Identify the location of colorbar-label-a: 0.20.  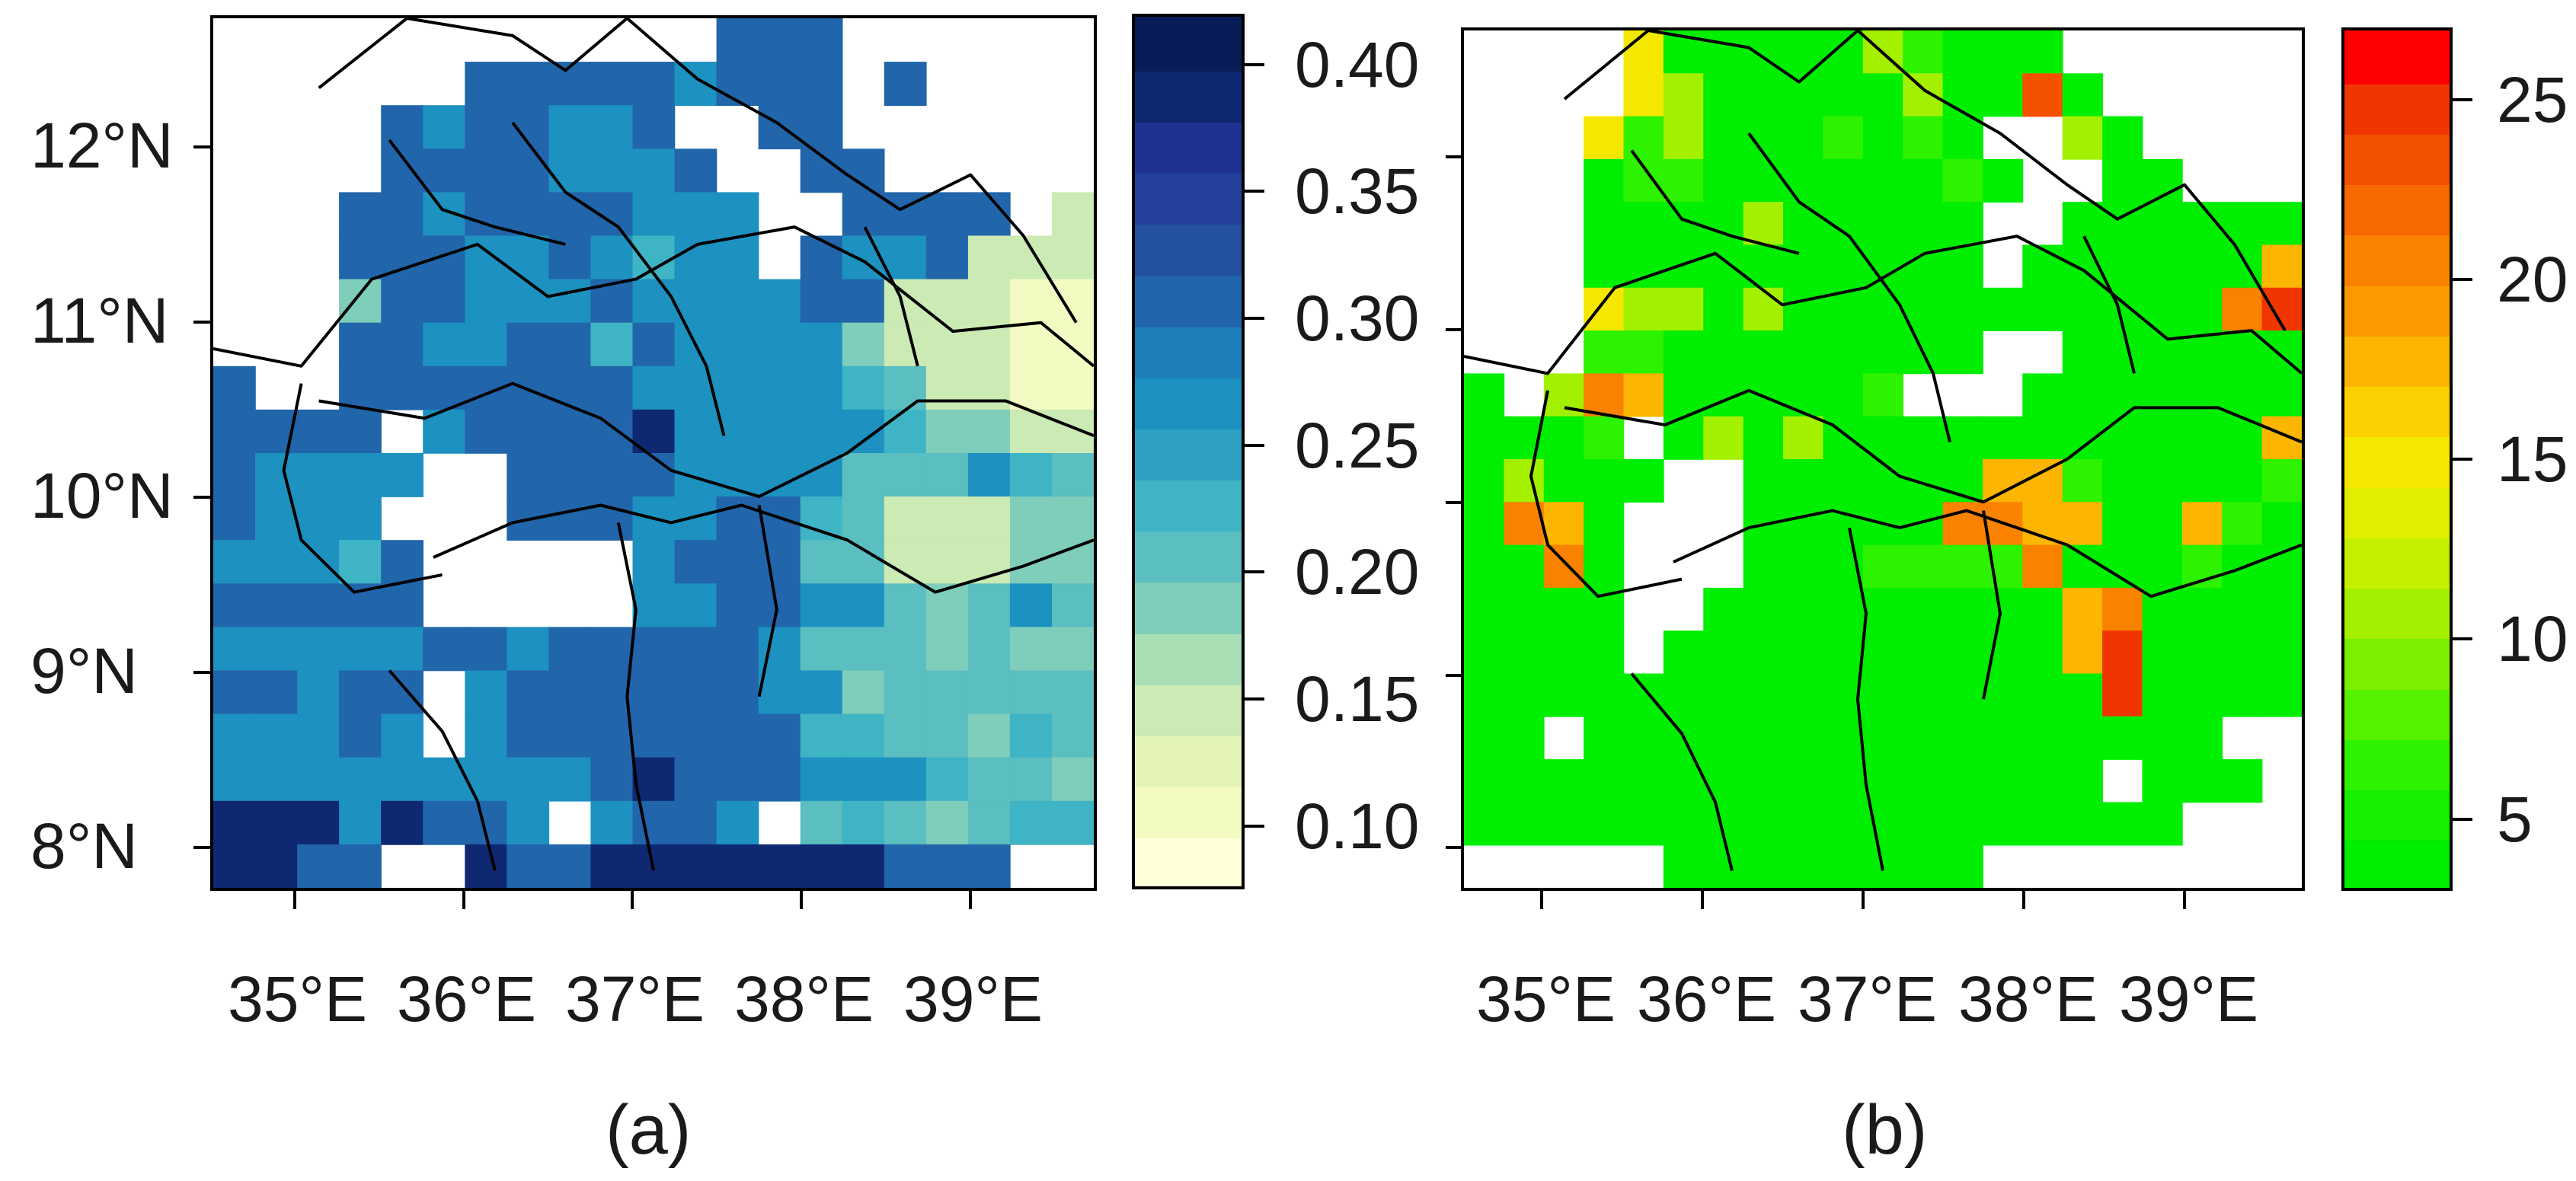
(1357, 572).